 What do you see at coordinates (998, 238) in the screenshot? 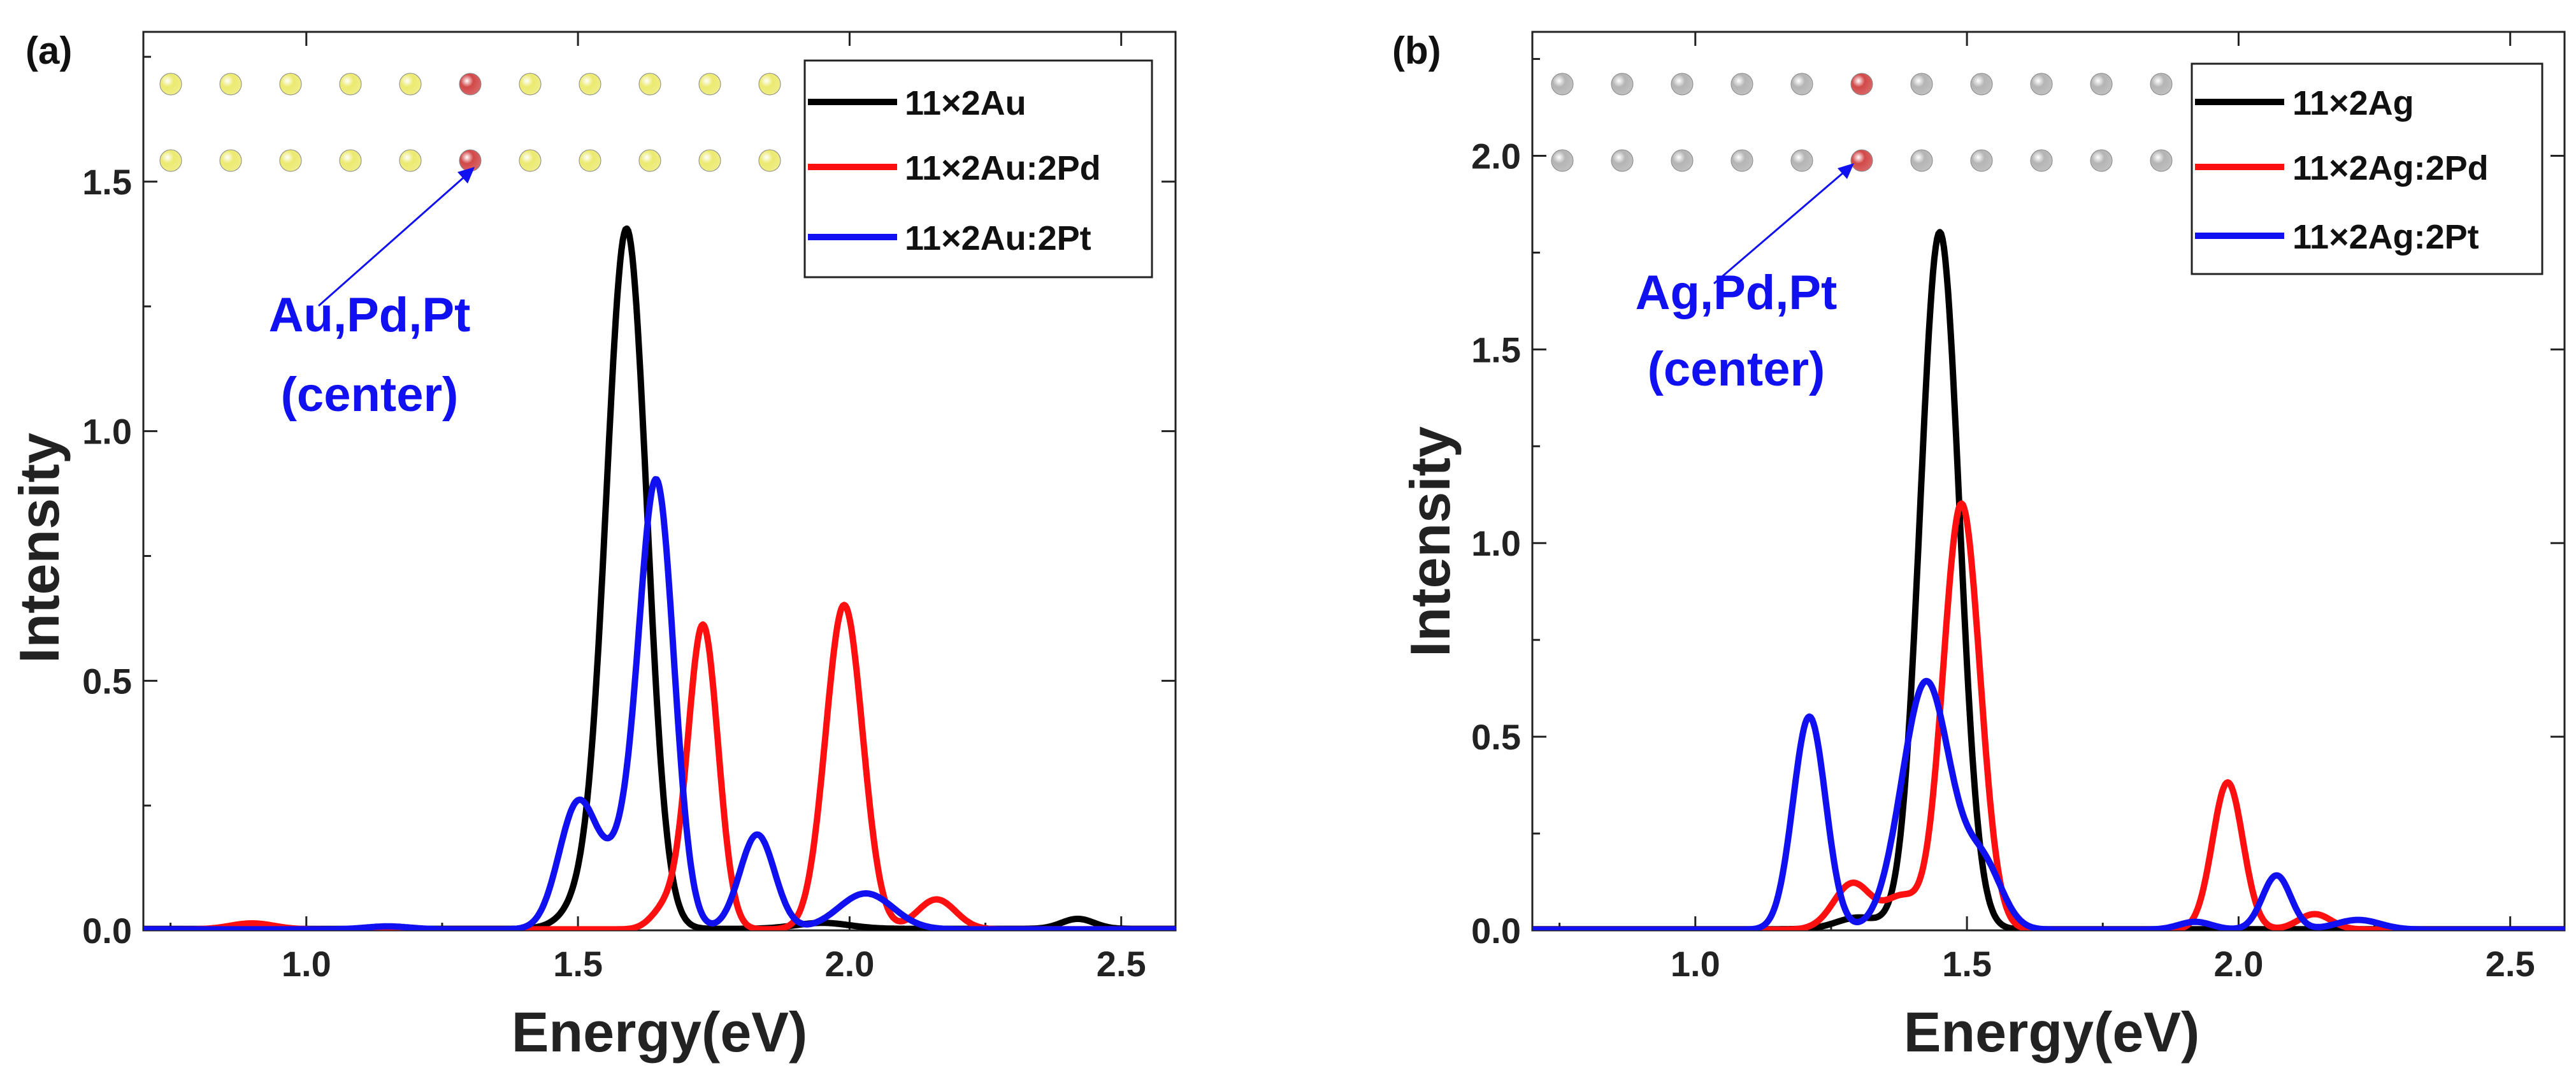
I see `legend-label-11x2Au-2Pt: 11×2Au:2Pt` at bounding box center [998, 238].